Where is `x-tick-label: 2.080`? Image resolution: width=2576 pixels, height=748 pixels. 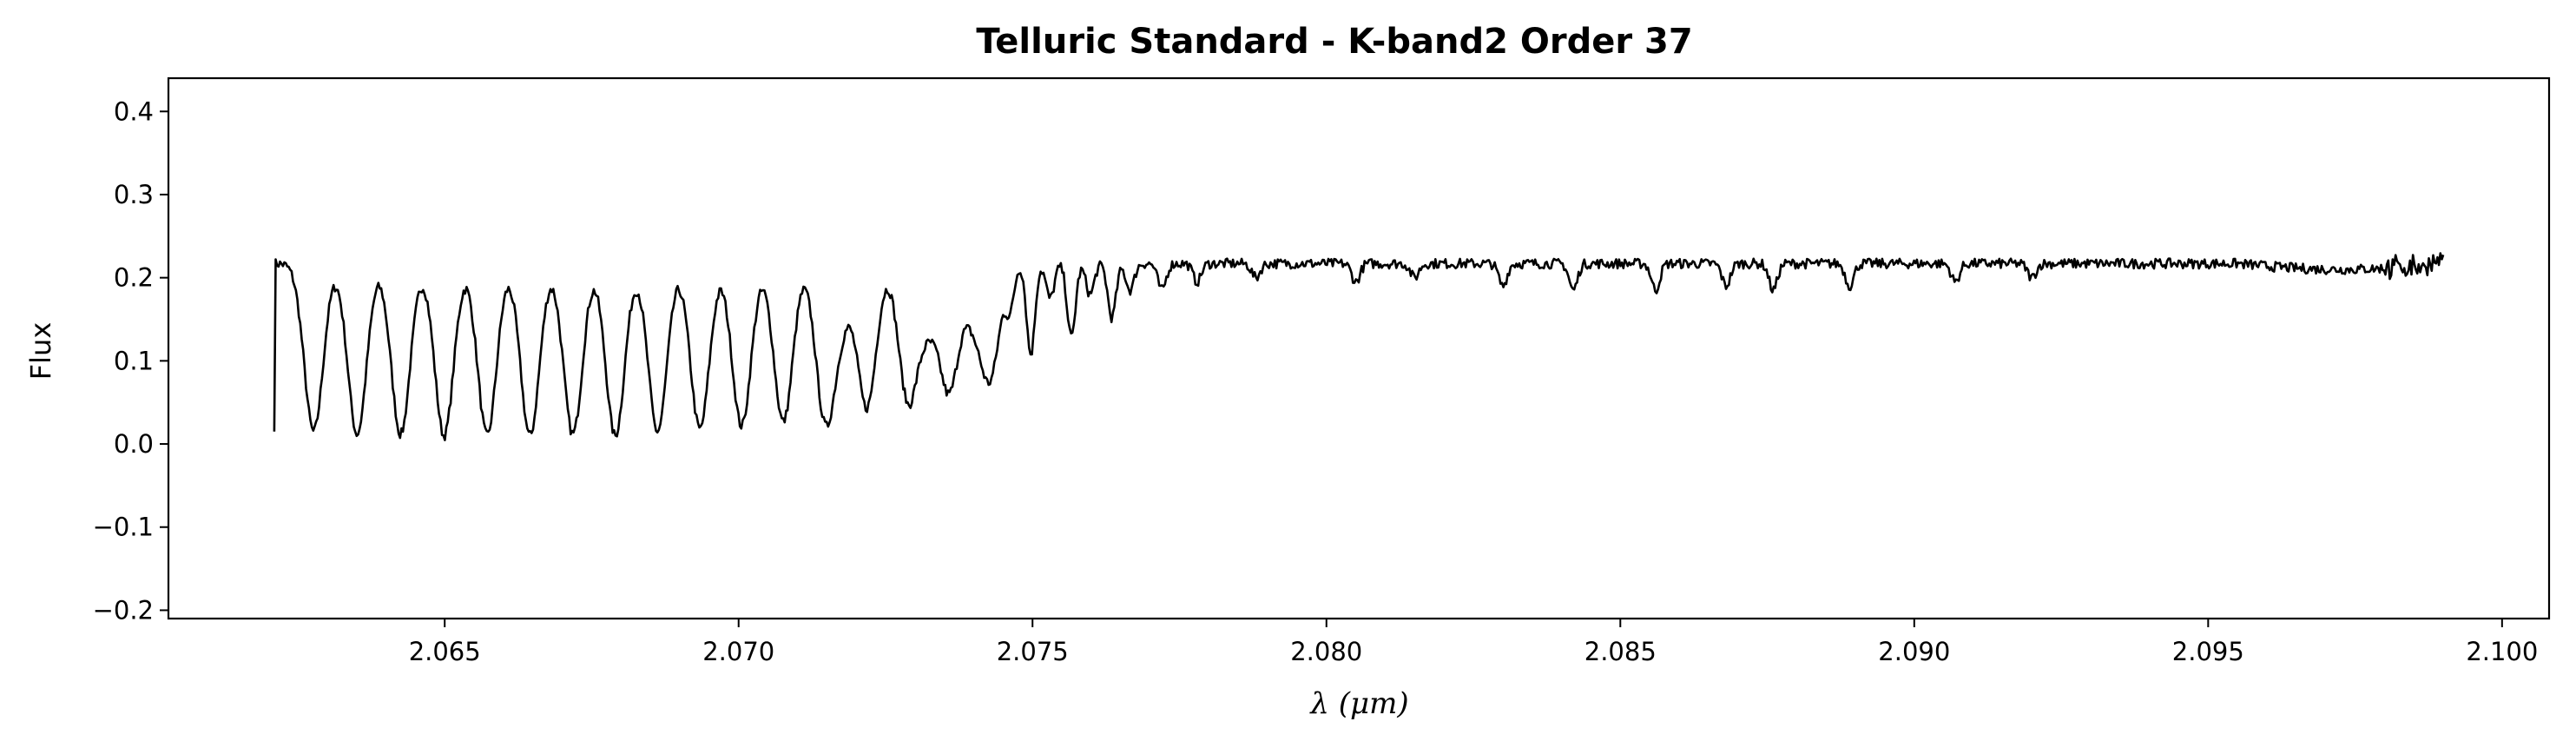
x-tick-label: 2.080 is located at coordinates (1326, 651).